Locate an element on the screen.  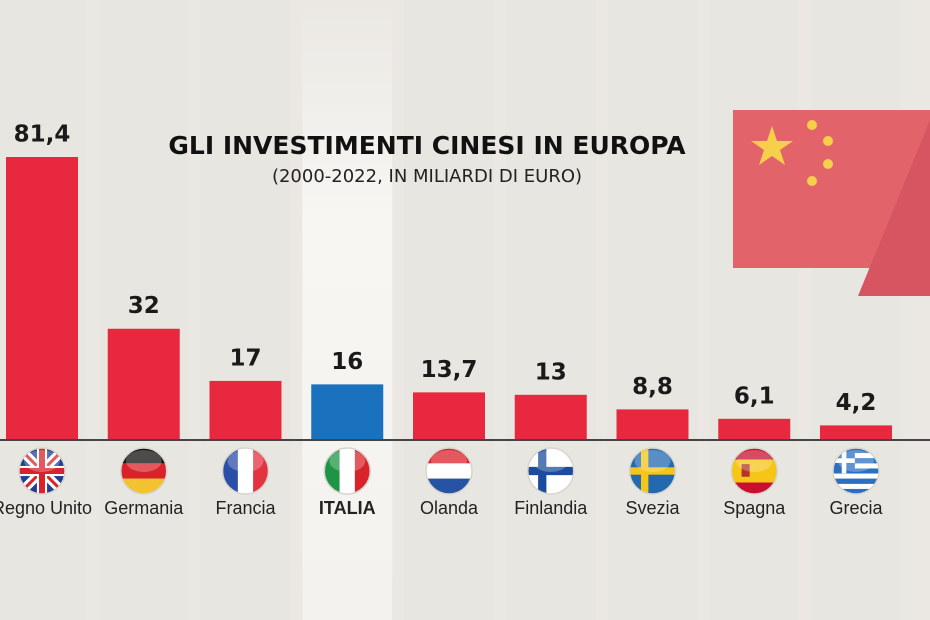
x-tick-label: Spagna is located at coordinates (754, 508).